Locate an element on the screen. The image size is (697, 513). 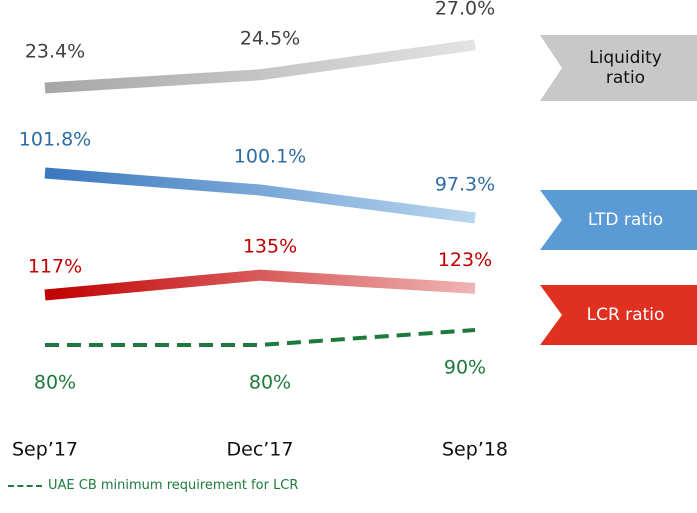
legend-label: UAE CB minimum requirement for LCR is located at coordinates (173, 485).